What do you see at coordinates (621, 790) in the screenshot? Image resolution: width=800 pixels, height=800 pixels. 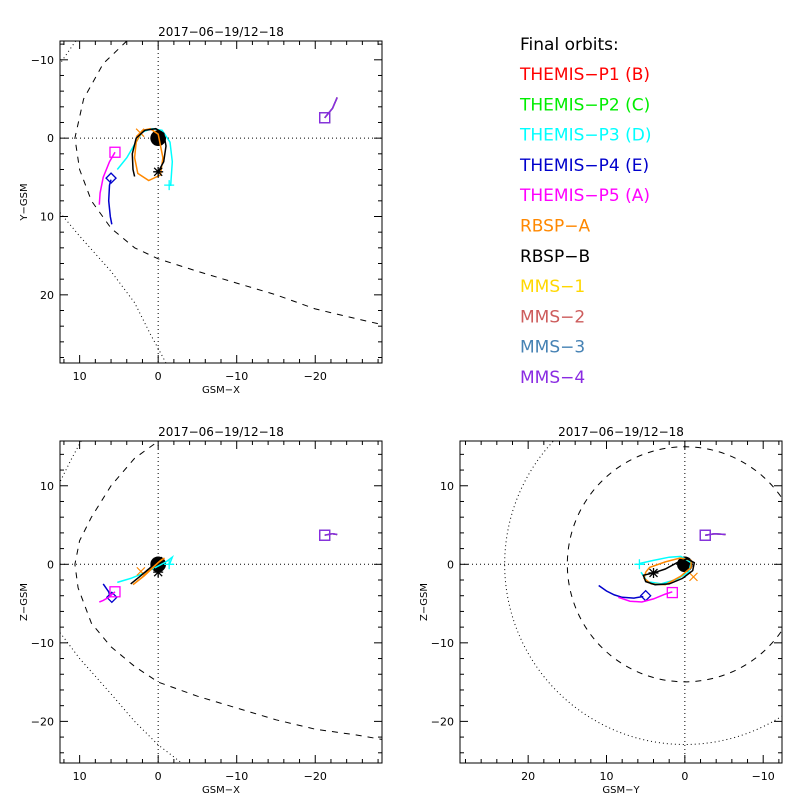 I see `x-axis-label: GSM−Y` at bounding box center [621, 790].